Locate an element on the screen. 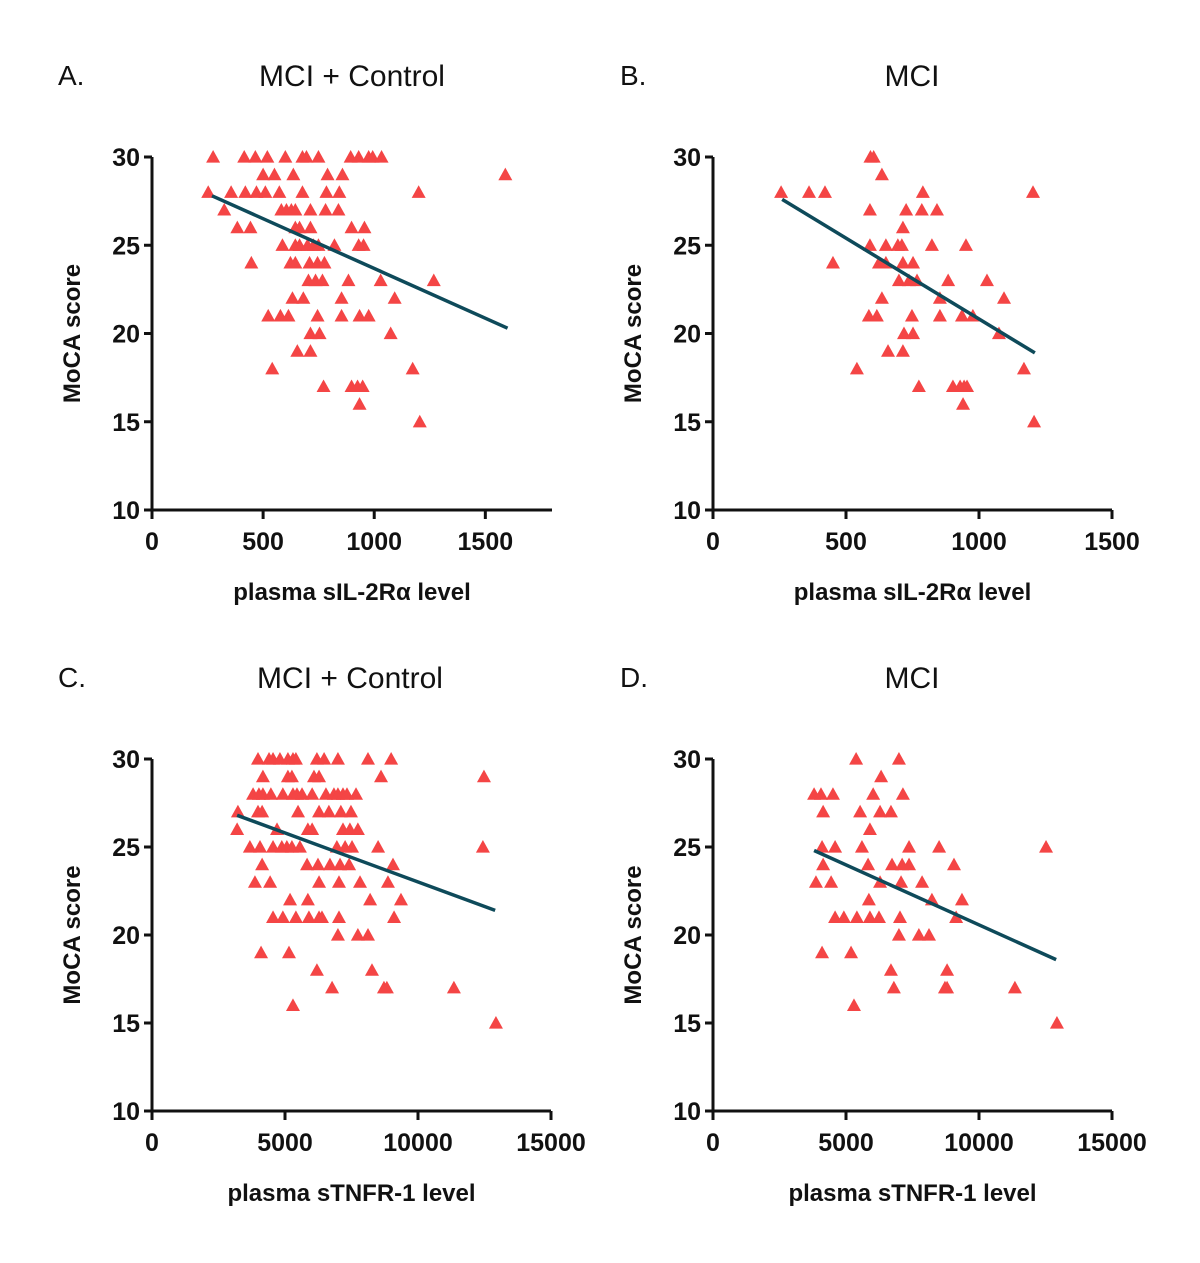 This screenshot has height=1263, width=1200. y-tick-label: 30 is located at coordinates (687, 158).